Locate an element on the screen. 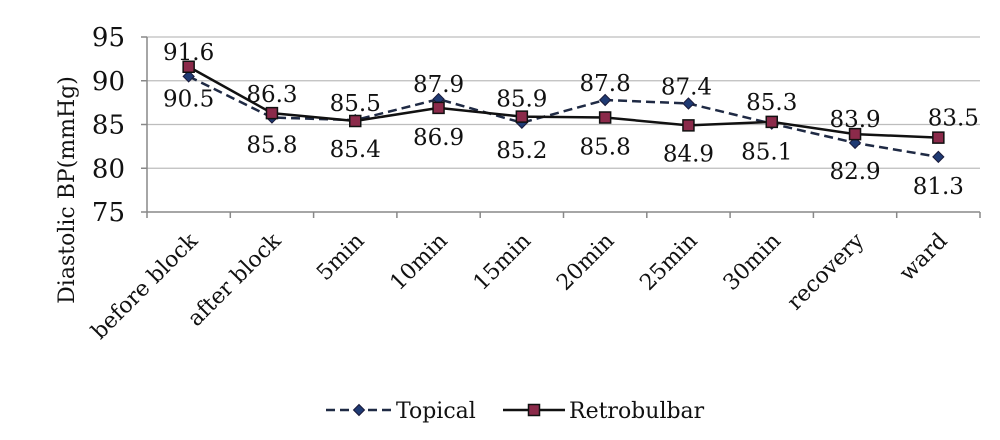 This screenshot has height=440, width=1000. y-tick-label: 90 is located at coordinates (108, 82).